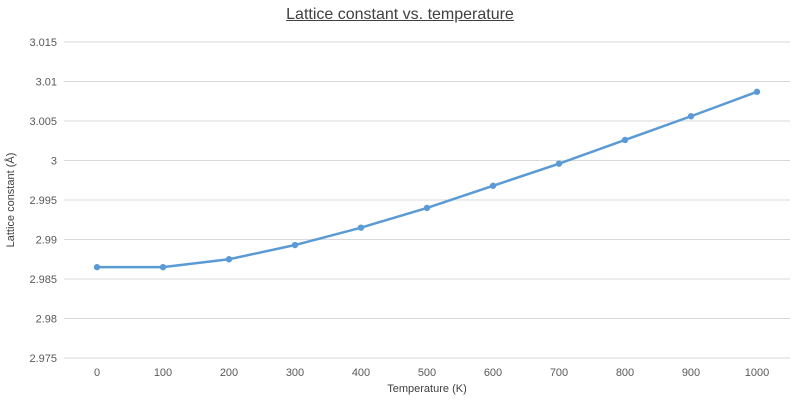 The height and width of the screenshot is (404, 800). What do you see at coordinates (559, 373) in the screenshot?
I see `x-tick-label: 700` at bounding box center [559, 373].